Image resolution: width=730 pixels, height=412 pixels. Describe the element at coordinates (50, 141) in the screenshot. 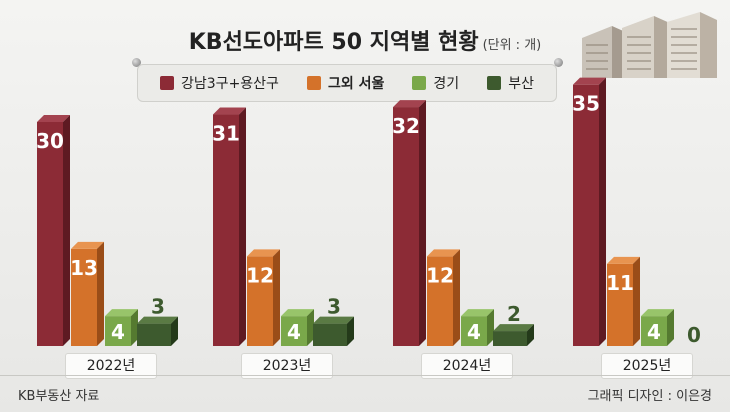

I see `value-label-2022-series-0: 30` at that location.